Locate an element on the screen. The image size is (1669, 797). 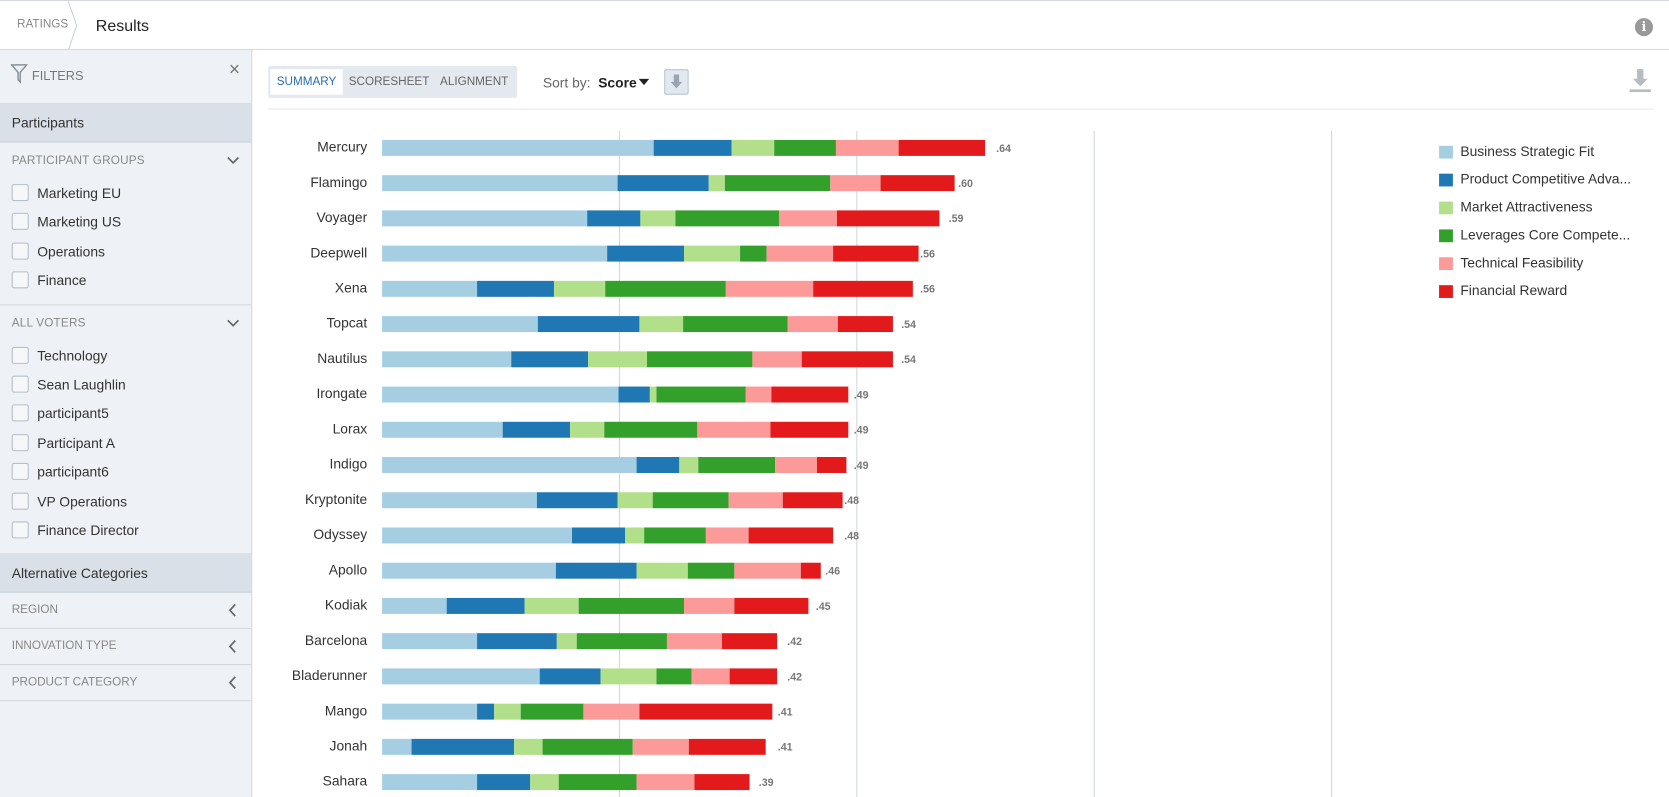
checkbox-item: participant6 is located at coordinates (125, 472).